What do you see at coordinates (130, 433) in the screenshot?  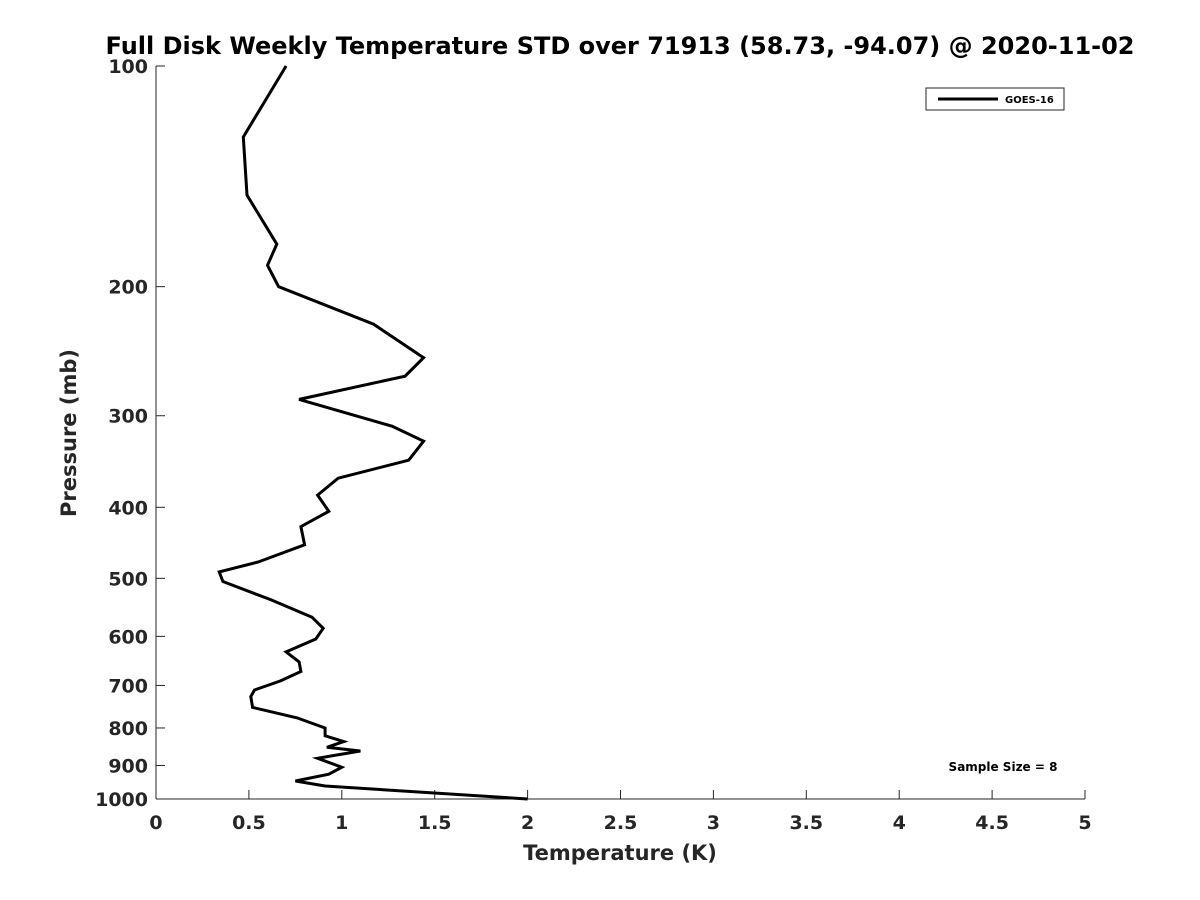 I see `y-axis-ticks: 100 200 300 400 500 600 700 800 900 1000` at bounding box center [130, 433].